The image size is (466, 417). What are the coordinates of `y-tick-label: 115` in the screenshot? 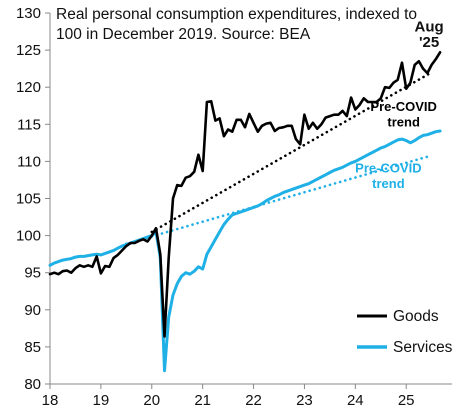 It's located at (29, 124).